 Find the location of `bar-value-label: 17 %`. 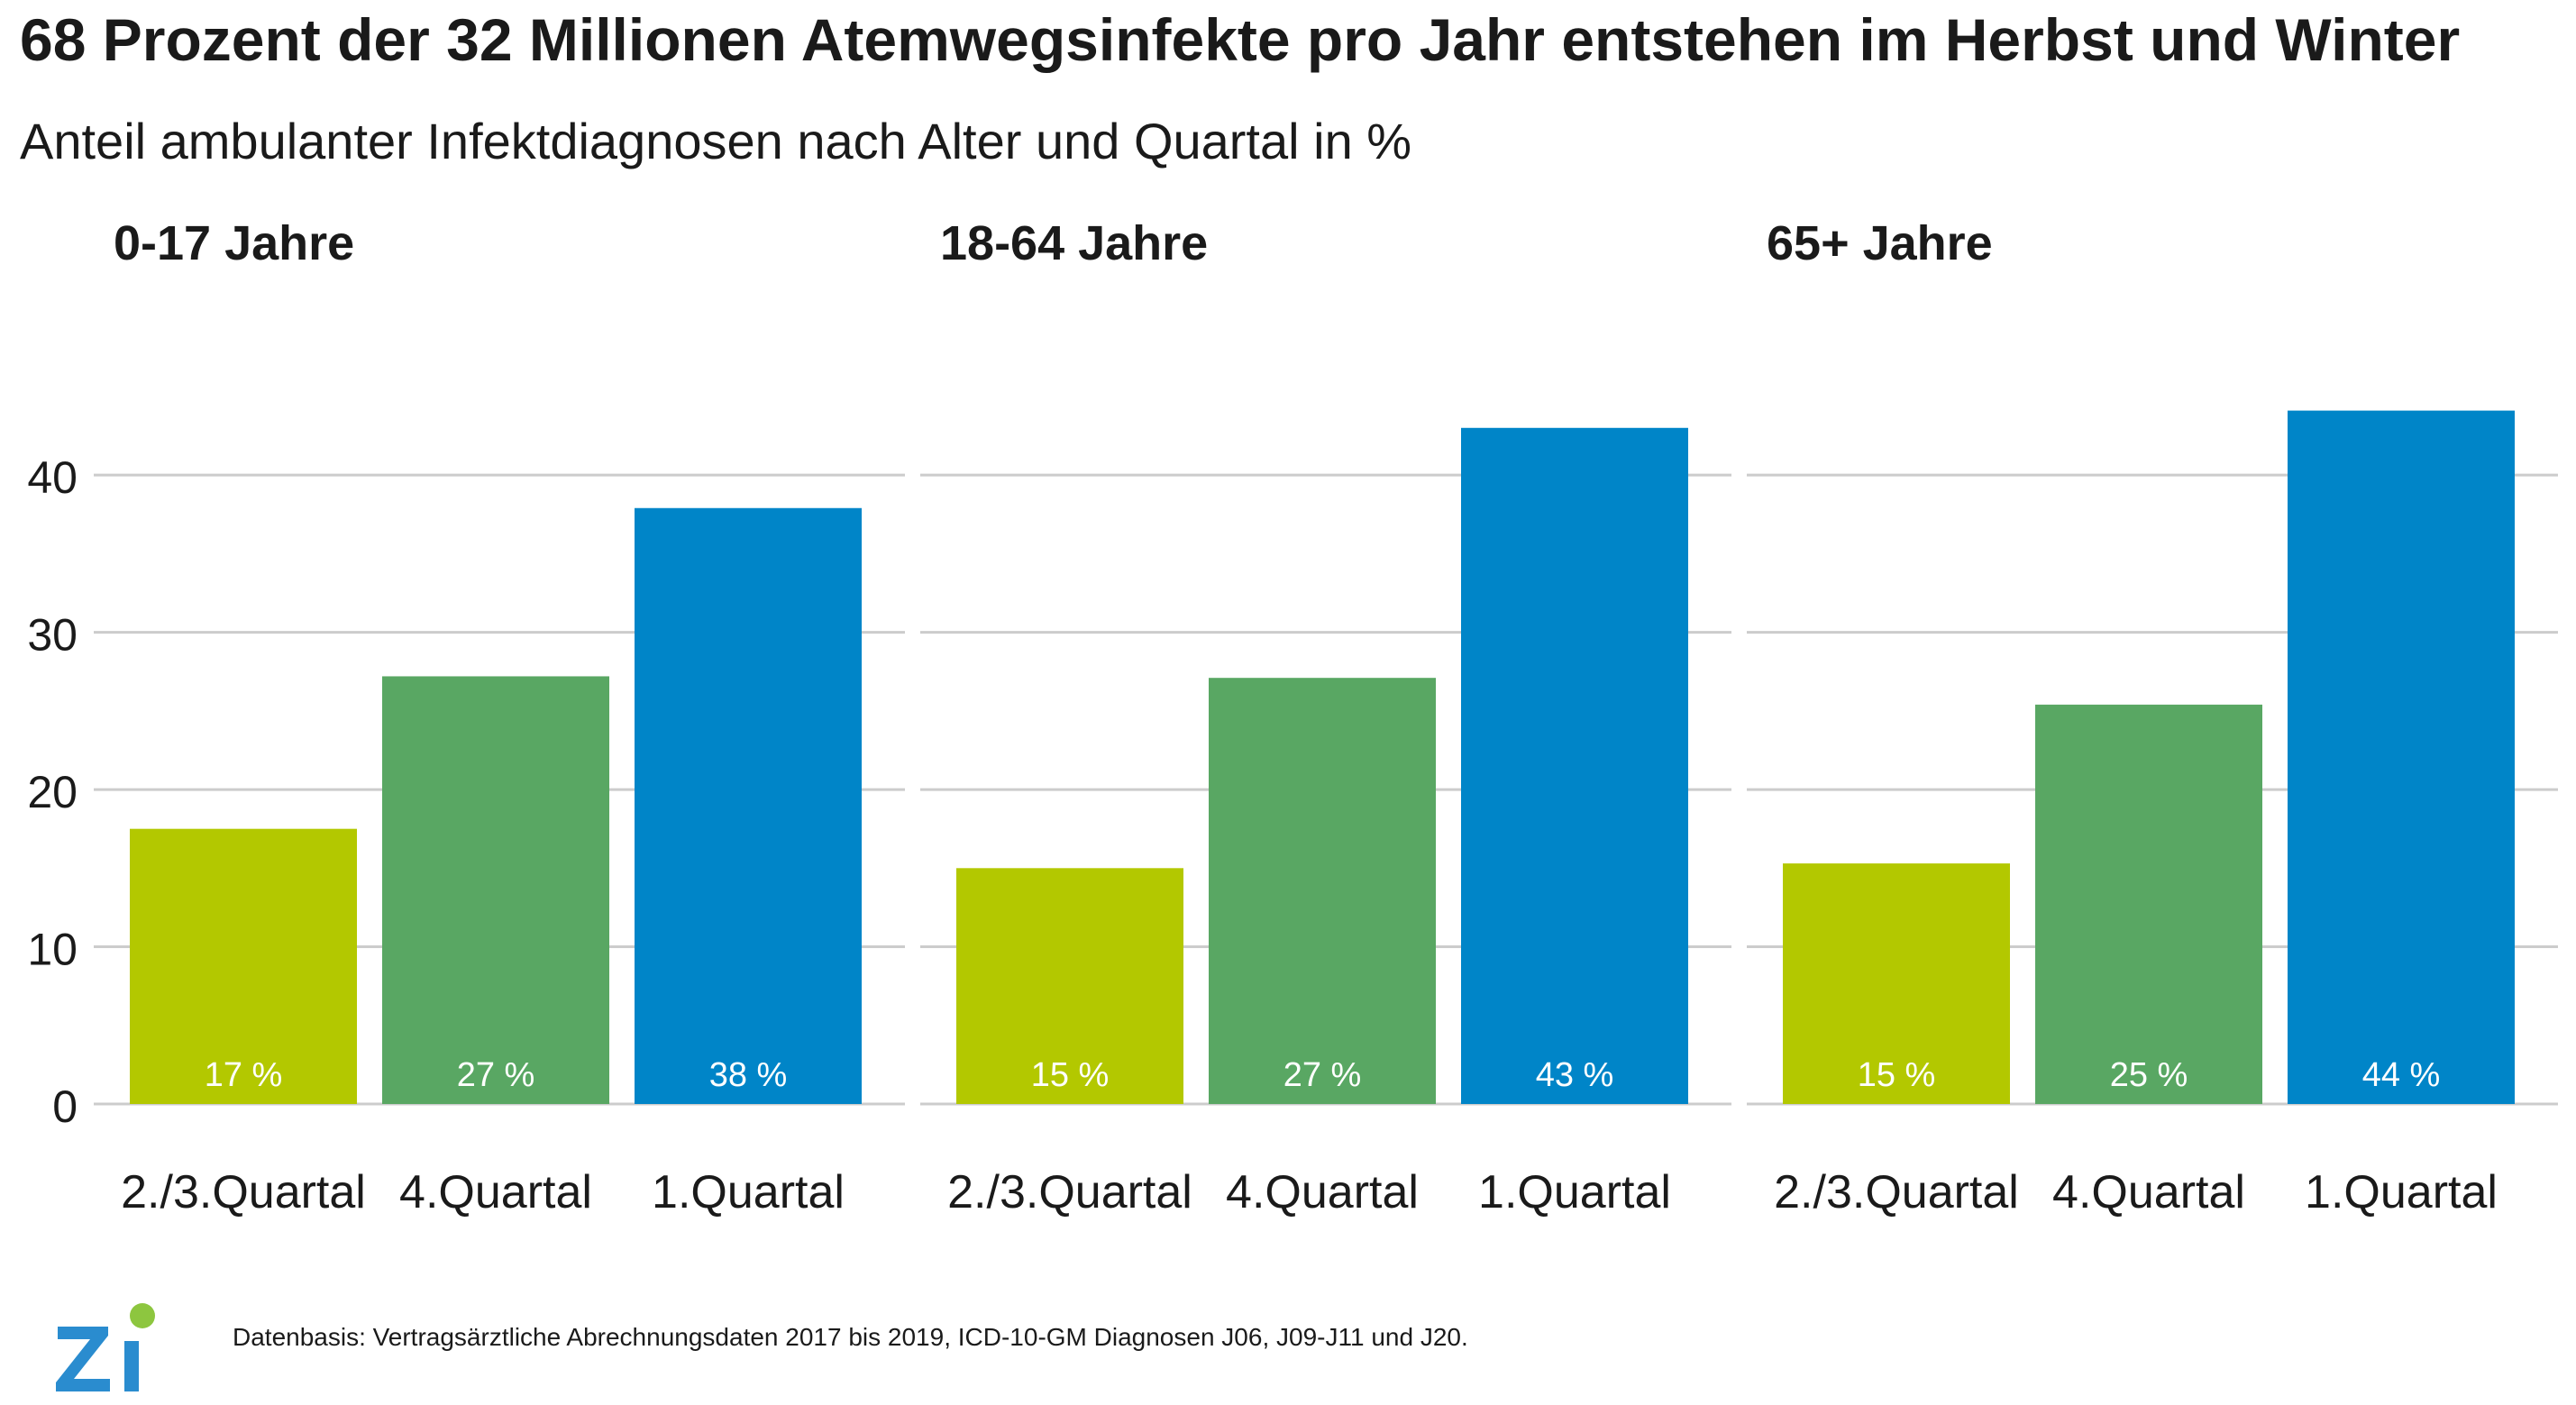

bar-value-label: 17 % is located at coordinates (244, 1075).